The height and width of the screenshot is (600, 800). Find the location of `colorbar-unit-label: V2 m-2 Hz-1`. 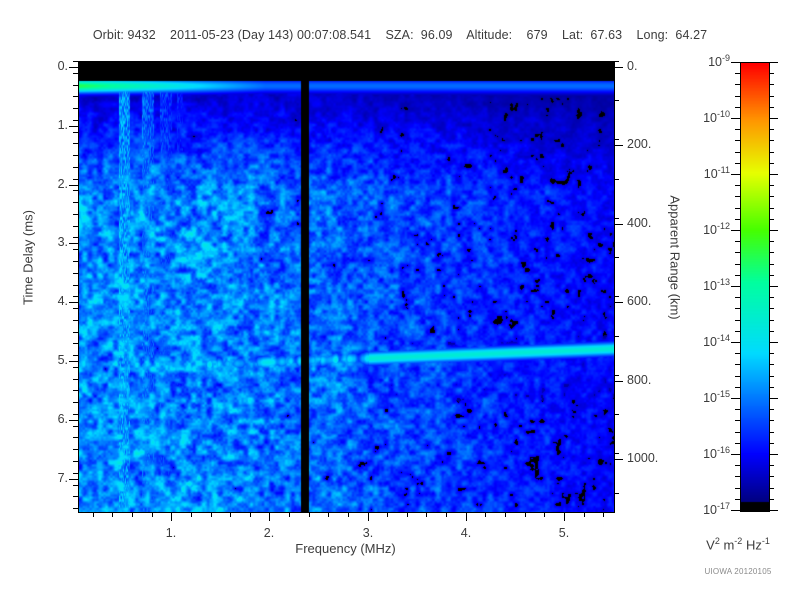

colorbar-unit-label: V2 m-2 Hz-1 is located at coordinates (738, 544).